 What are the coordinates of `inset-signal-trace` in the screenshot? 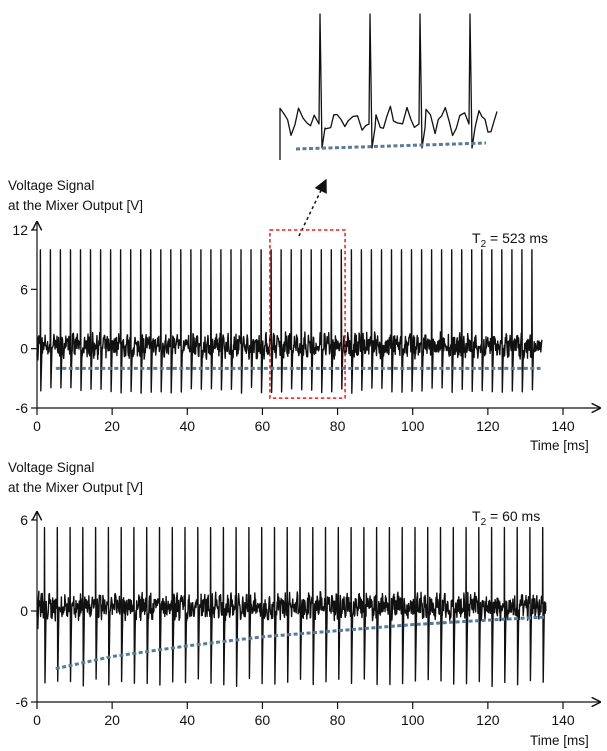 It's located at (388, 86).